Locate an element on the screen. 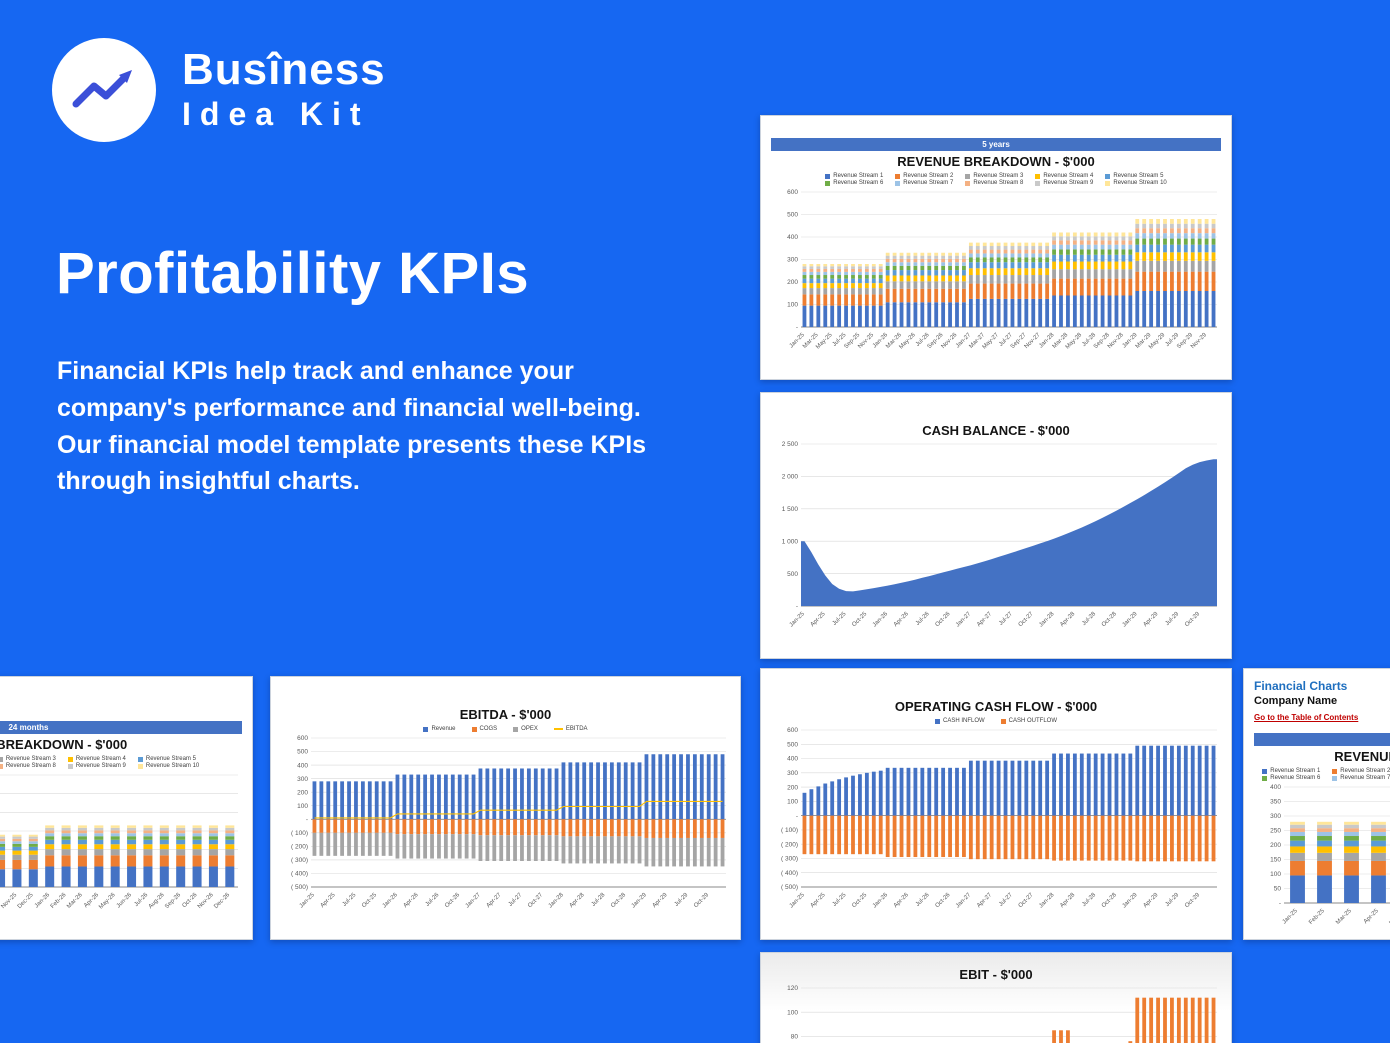  legend-label: Revenue Stream 5 is located at coordinates (1138, 176).